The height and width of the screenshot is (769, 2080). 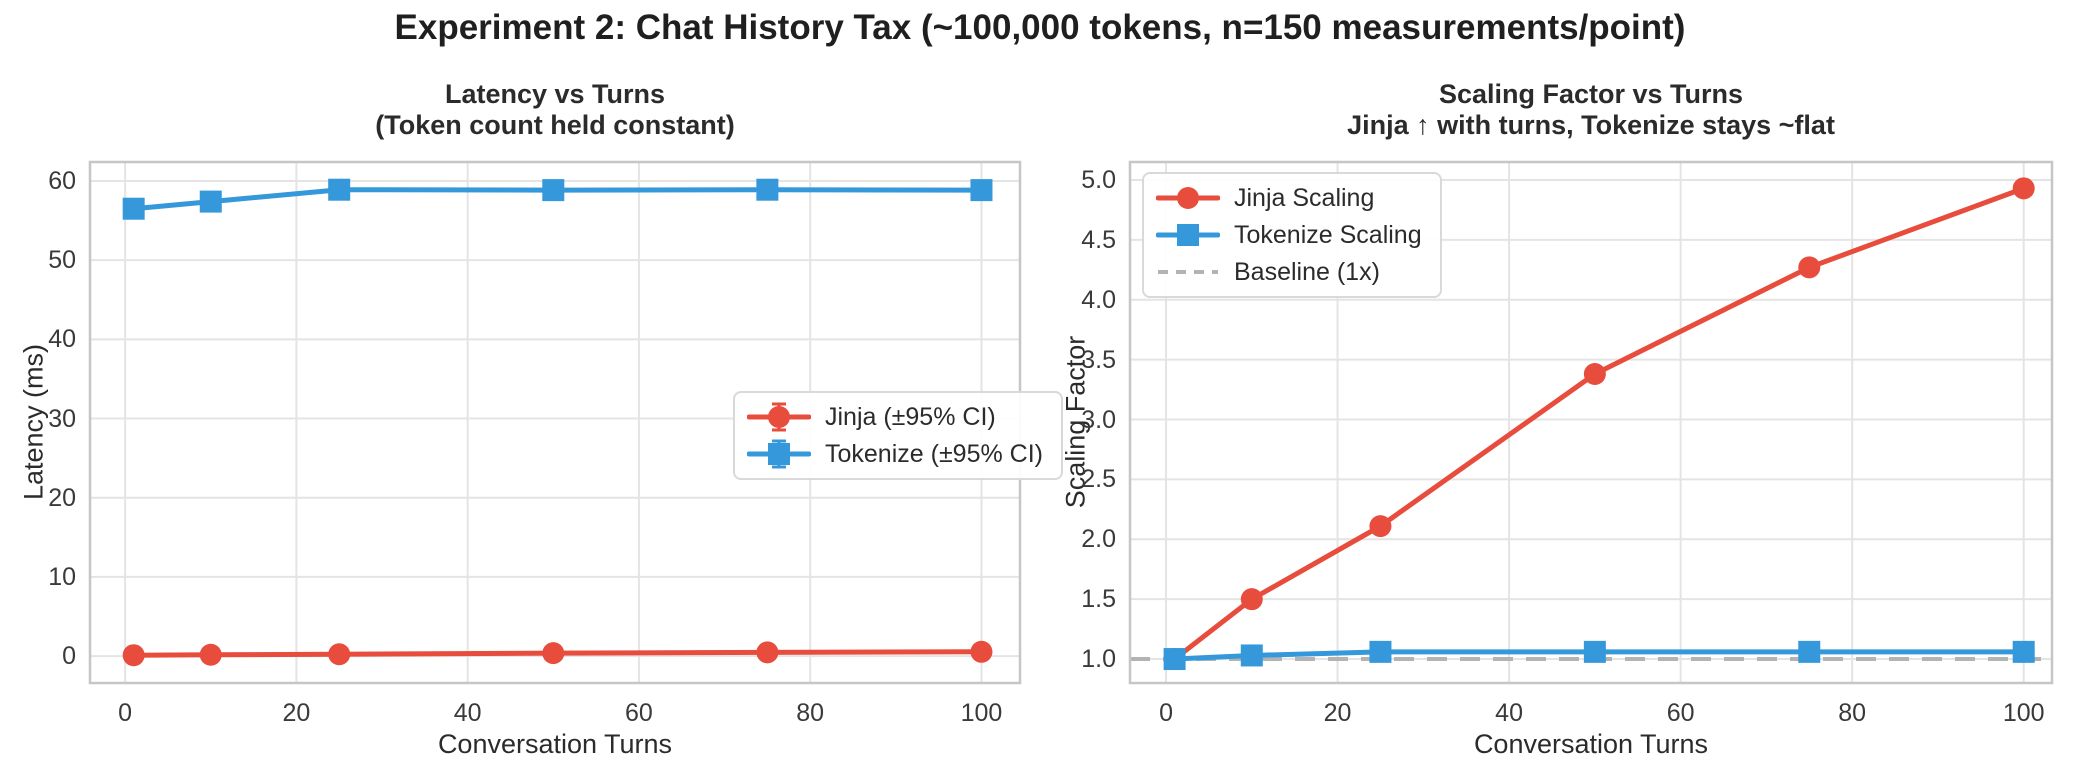 What do you see at coordinates (1098, 239) in the screenshot?
I see `scaling-y-tick-label: 4.5` at bounding box center [1098, 239].